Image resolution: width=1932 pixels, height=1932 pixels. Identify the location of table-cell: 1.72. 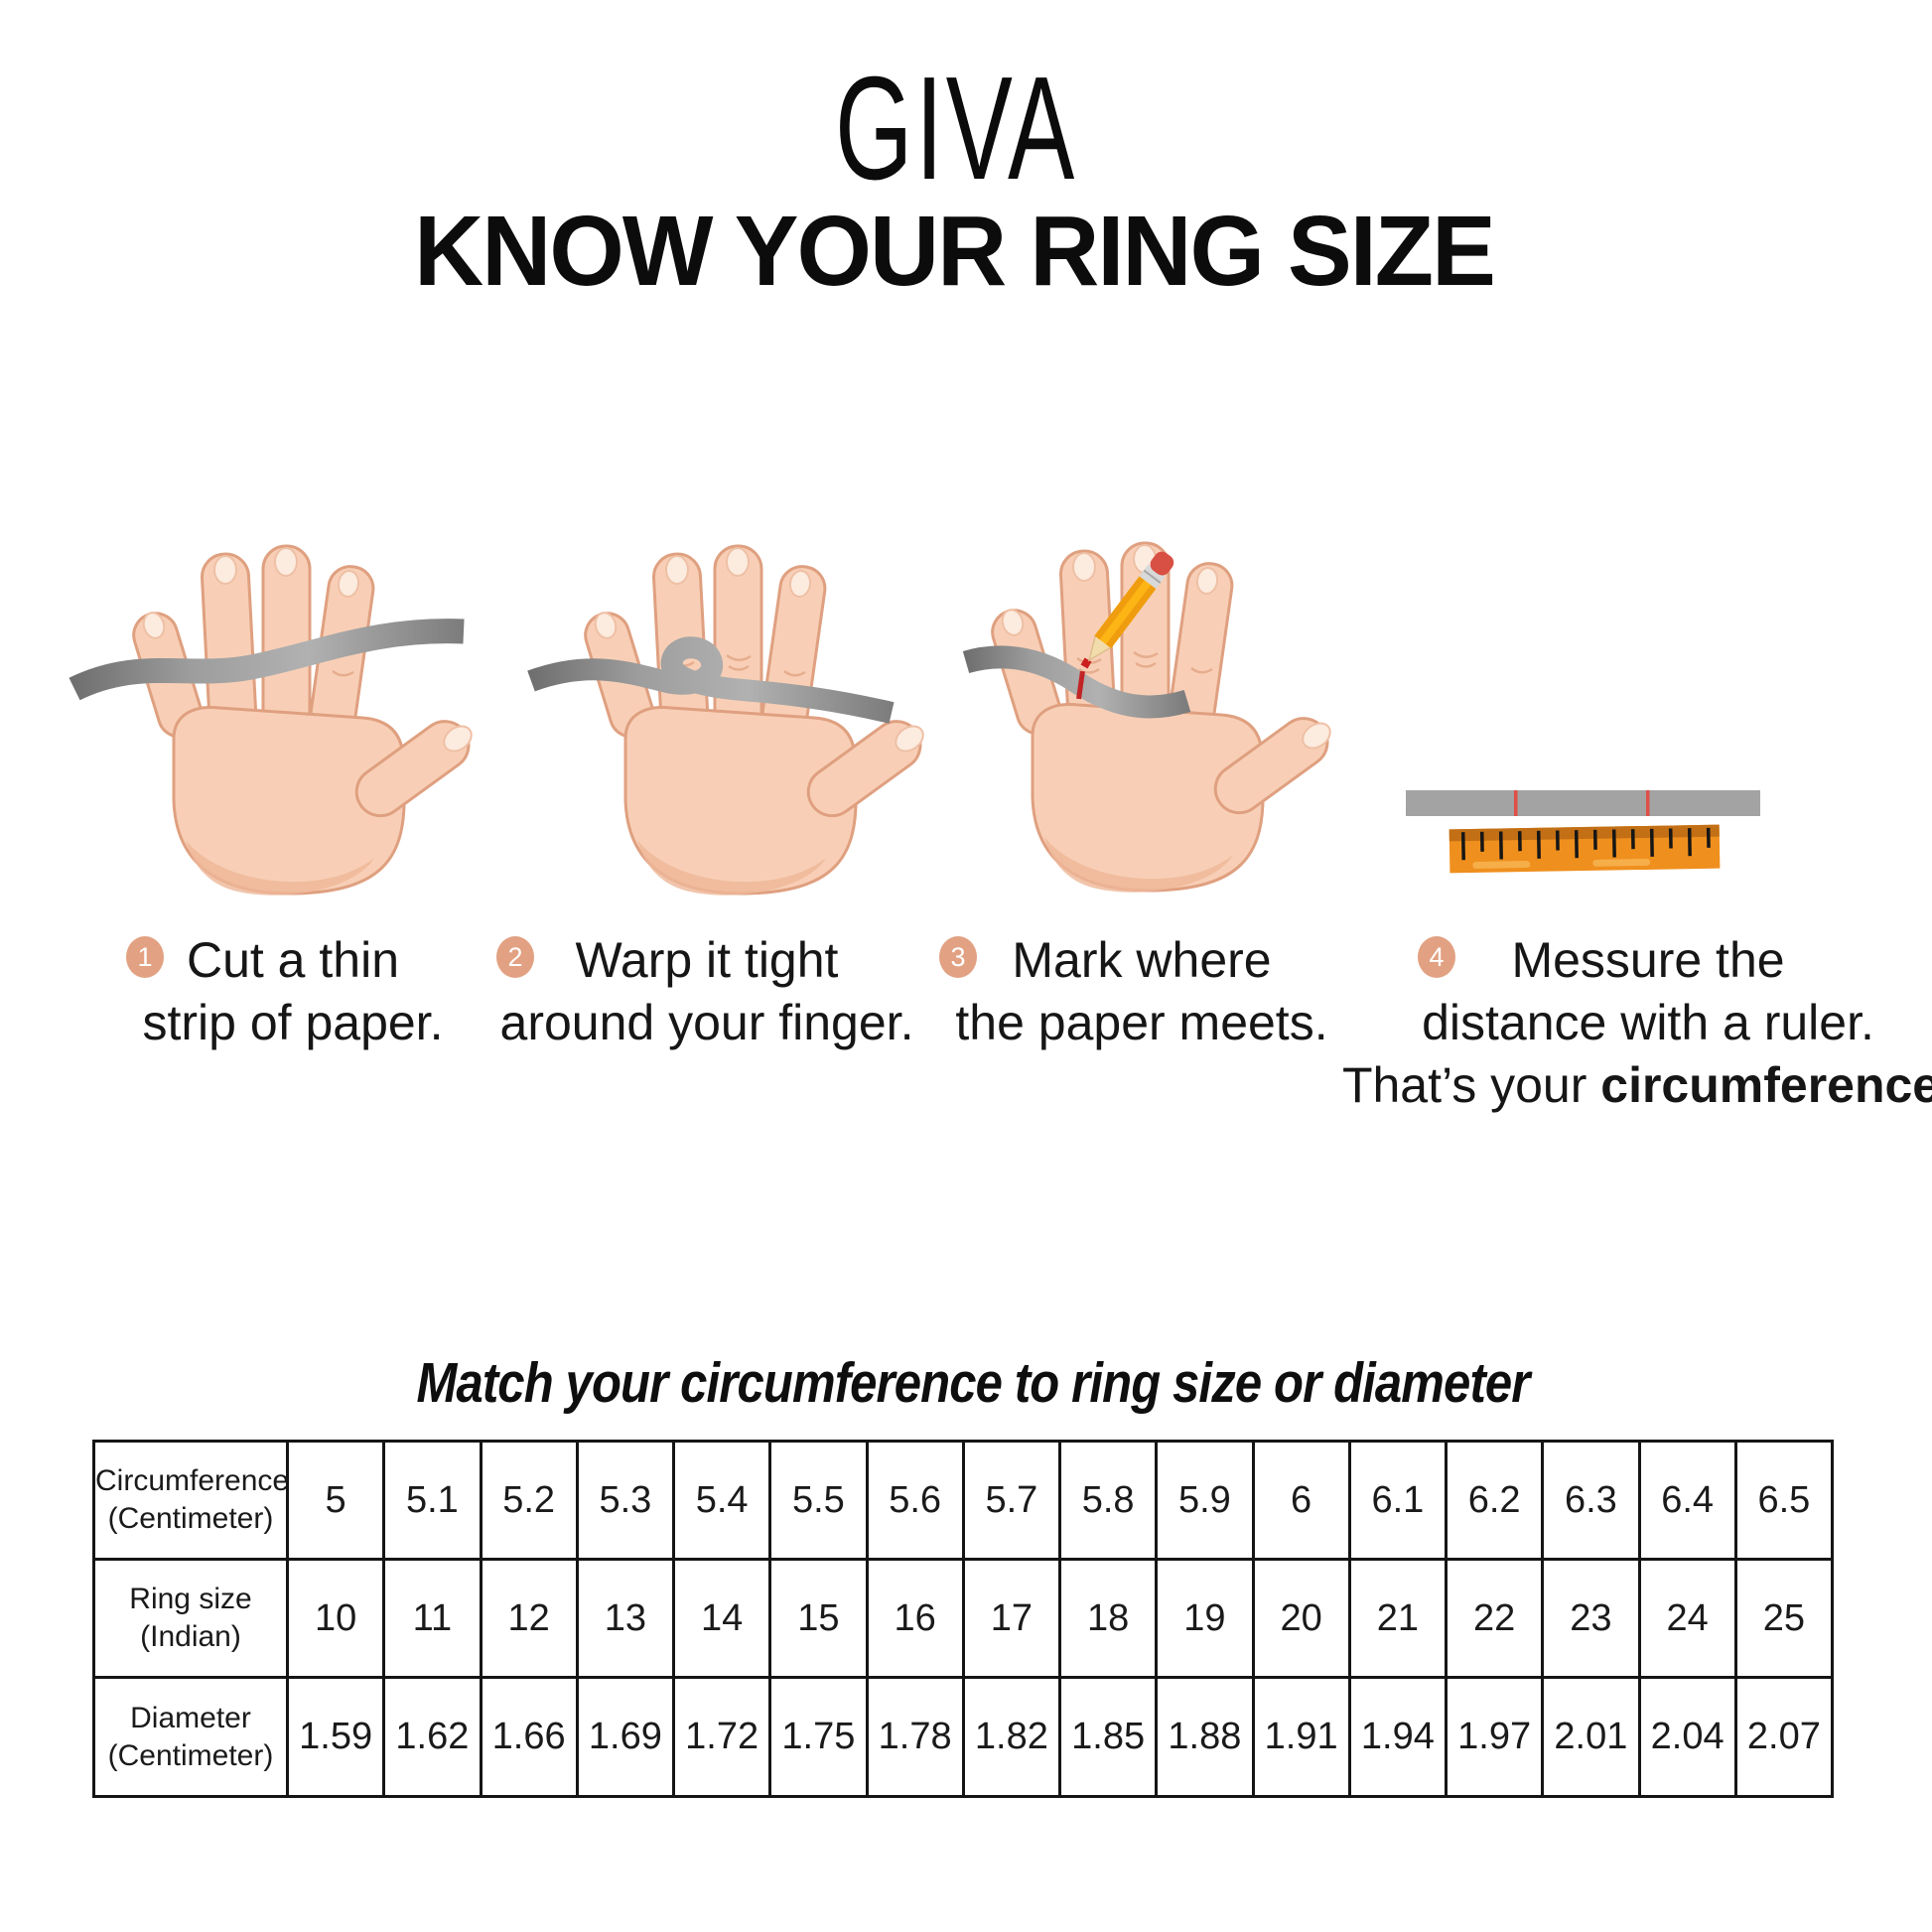
(722, 1737).